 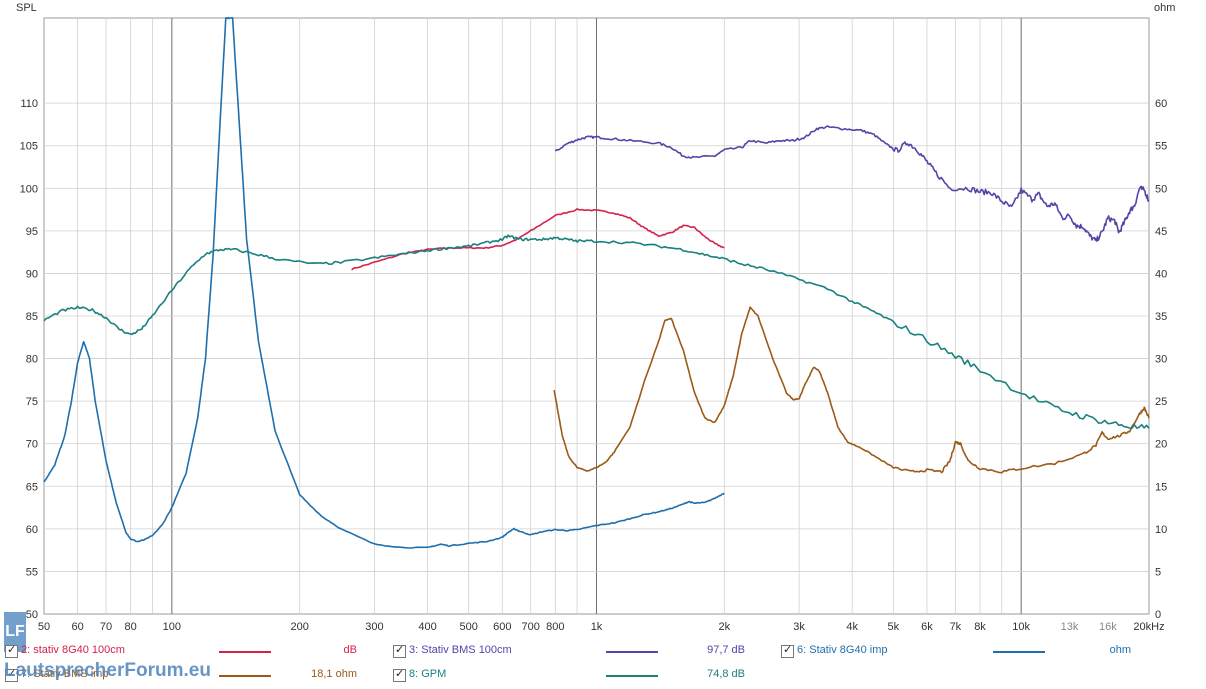 What do you see at coordinates (131, 627) in the screenshot?
I see `x-tick-label: 80` at bounding box center [131, 627].